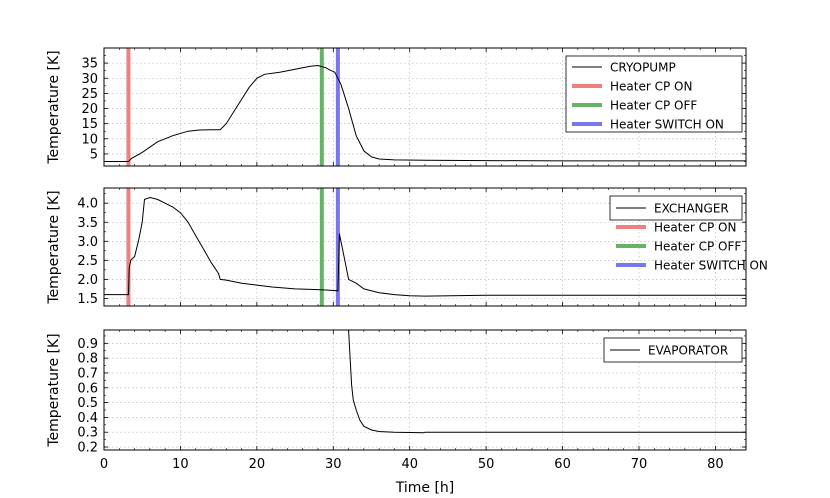 The width and height of the screenshot is (830, 498). Describe the element at coordinates (715, 464) in the screenshot. I see `x-tick-label: 80` at that location.